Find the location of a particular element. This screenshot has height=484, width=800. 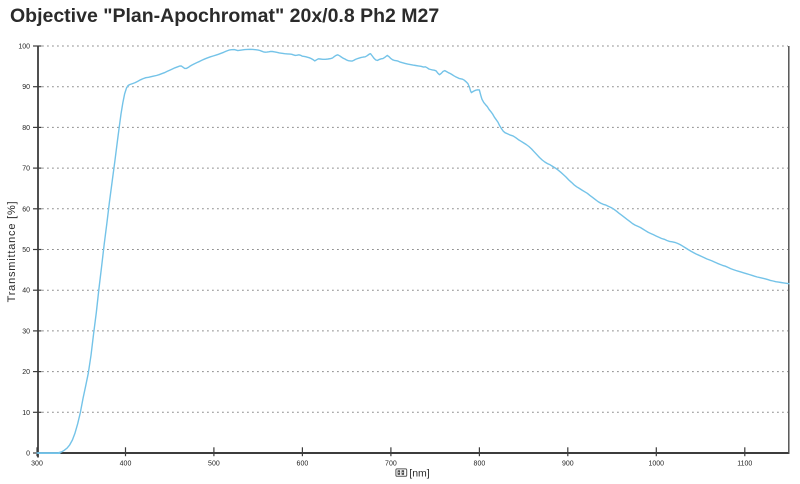

svg-text: 1000 is located at coordinates (657, 464).